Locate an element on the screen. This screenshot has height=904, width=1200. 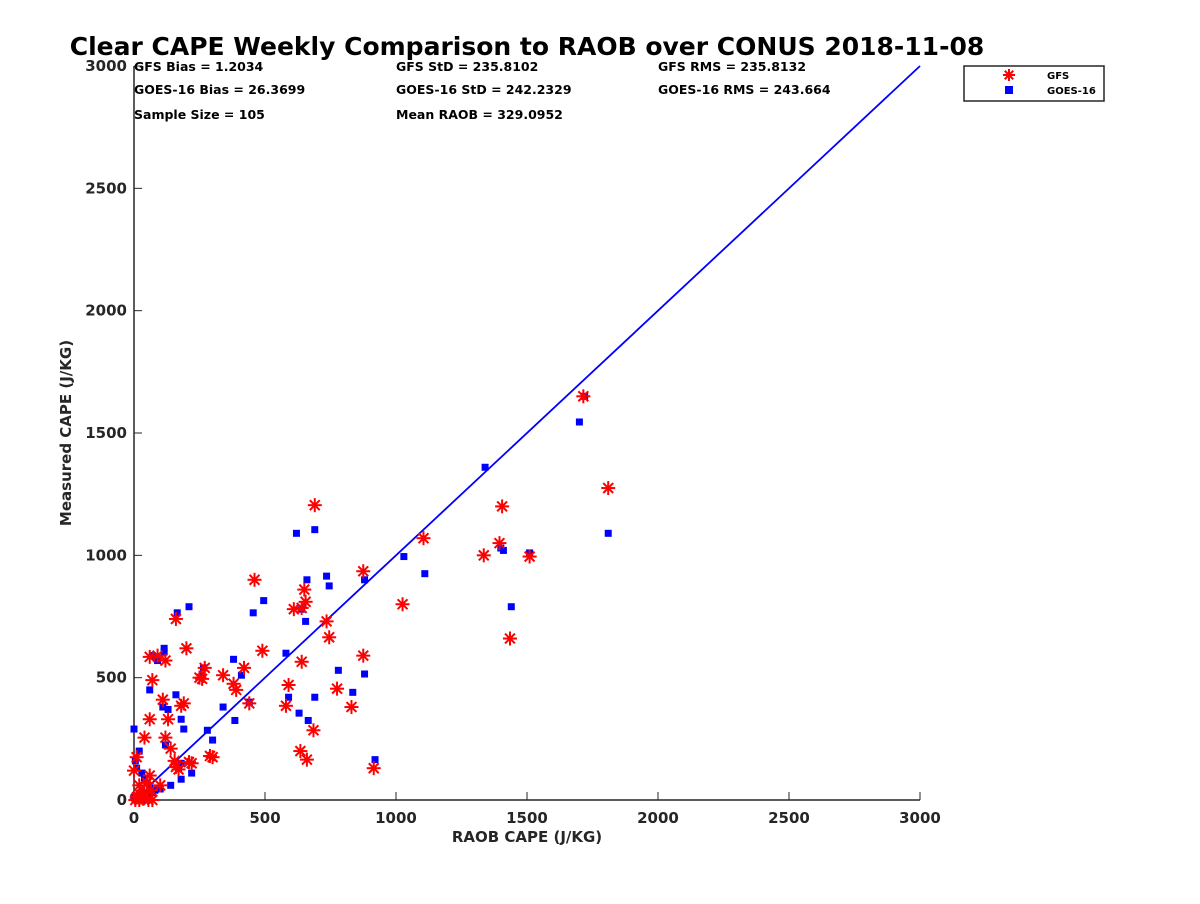
stat-sample-size: Sample Size = 105 is located at coordinates (199, 114).